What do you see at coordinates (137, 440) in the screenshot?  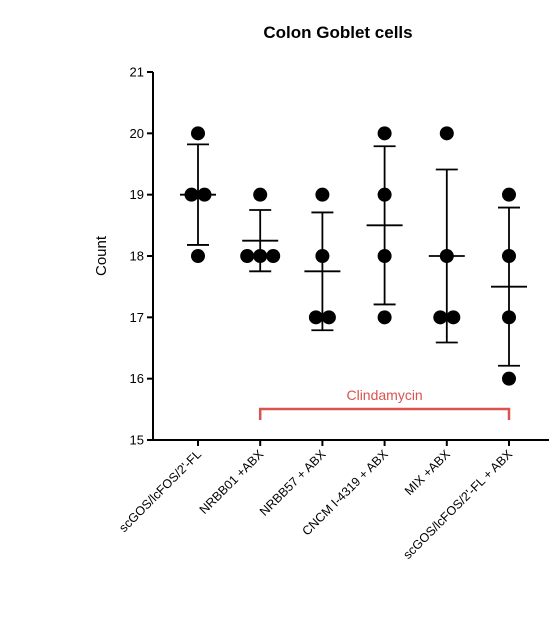 I see `y-tick-label: 15` at bounding box center [137, 440].